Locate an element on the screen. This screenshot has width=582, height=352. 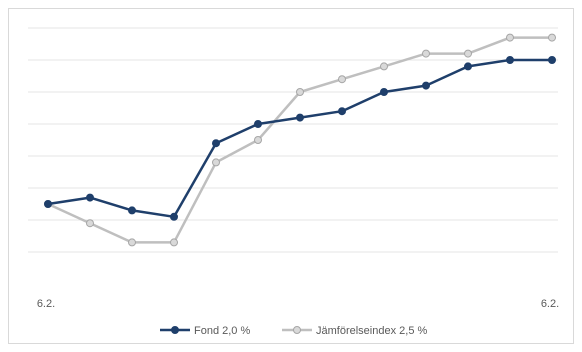
legend: Fond 2,0 % Jämförelseindex 2,5 % is located at coordinates (293, 331).